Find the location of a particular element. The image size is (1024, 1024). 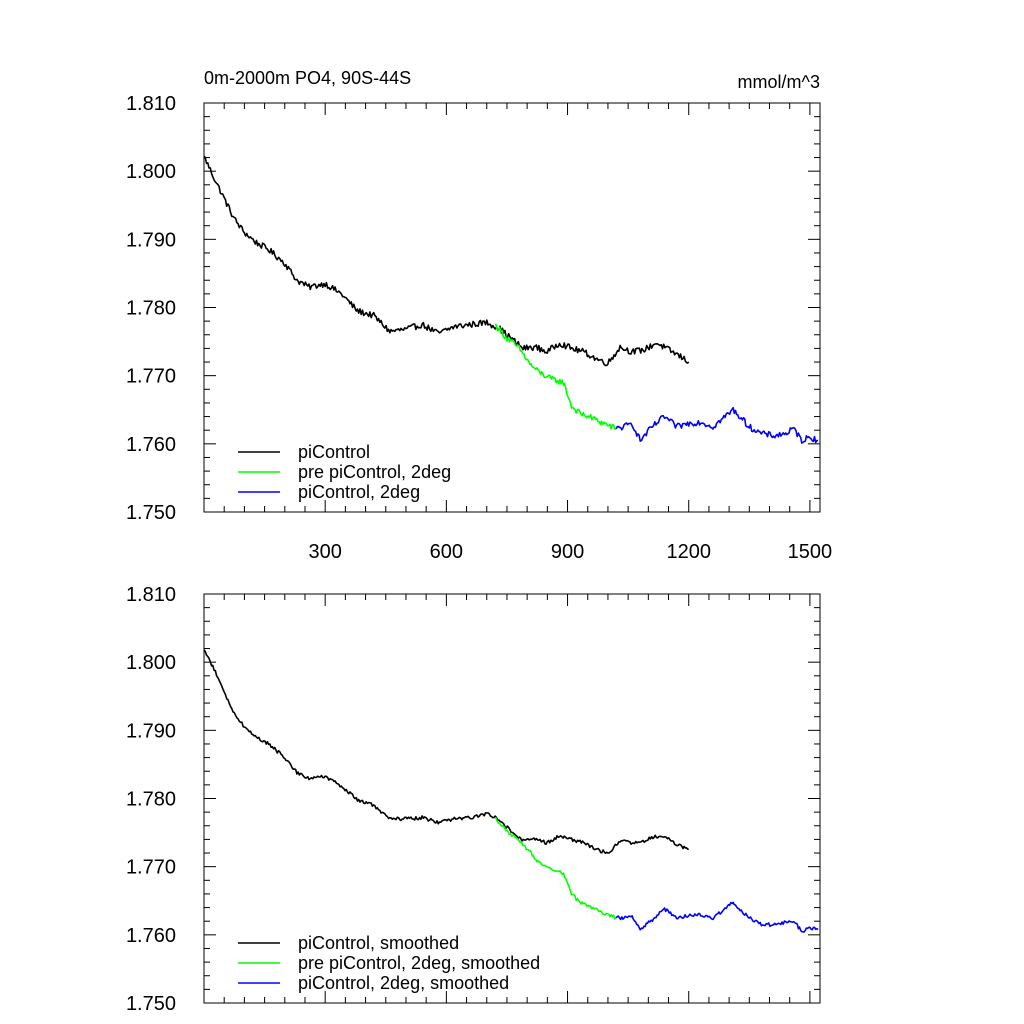

x-tick-label: 600 is located at coordinates (446, 552).